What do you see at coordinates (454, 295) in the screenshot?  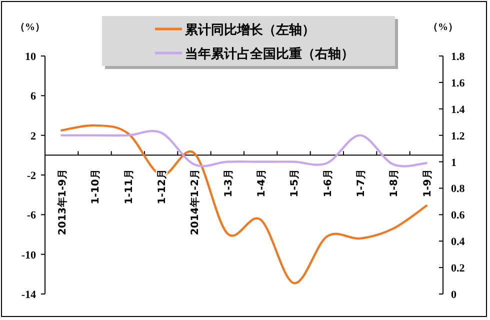 I see `y2-tick-label: 0` at bounding box center [454, 295].